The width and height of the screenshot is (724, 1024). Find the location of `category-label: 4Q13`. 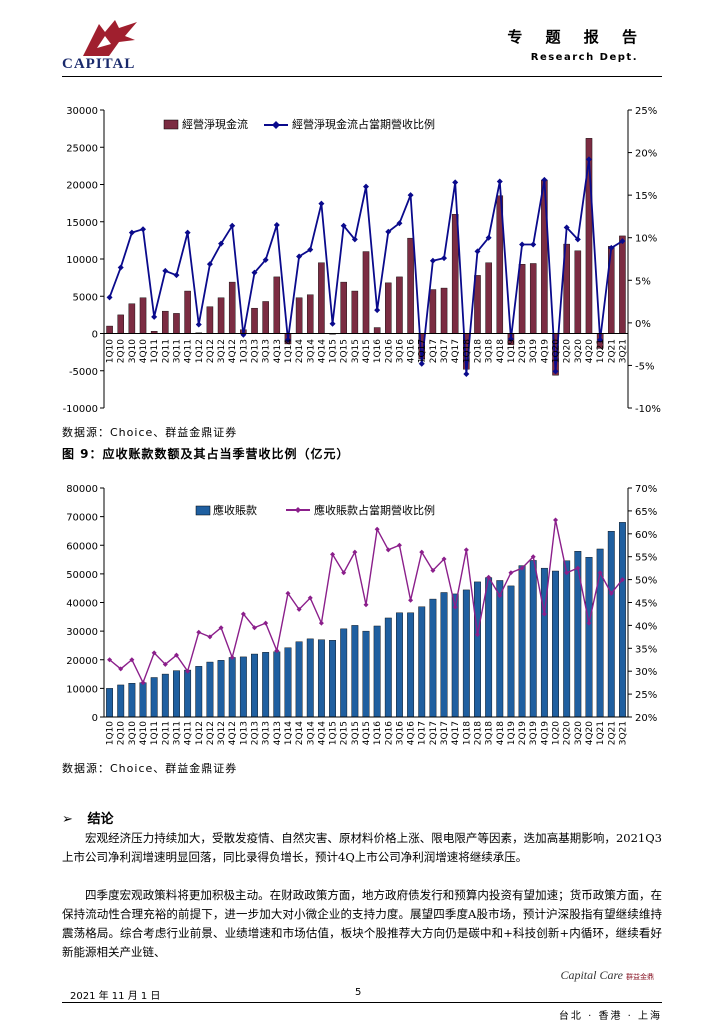

category-label: 4Q13 is located at coordinates (278, 733).